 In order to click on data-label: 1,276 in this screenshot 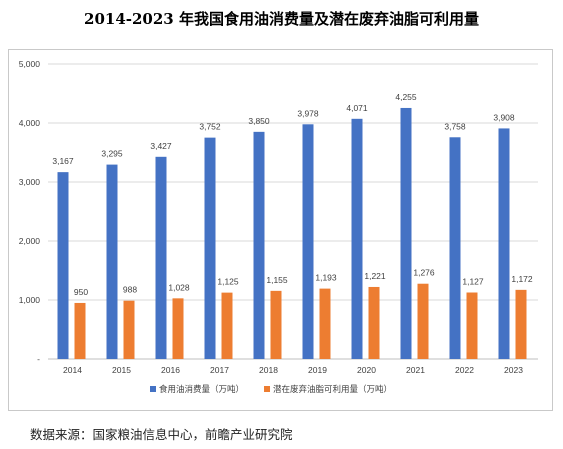, I will do `click(424, 273)`.